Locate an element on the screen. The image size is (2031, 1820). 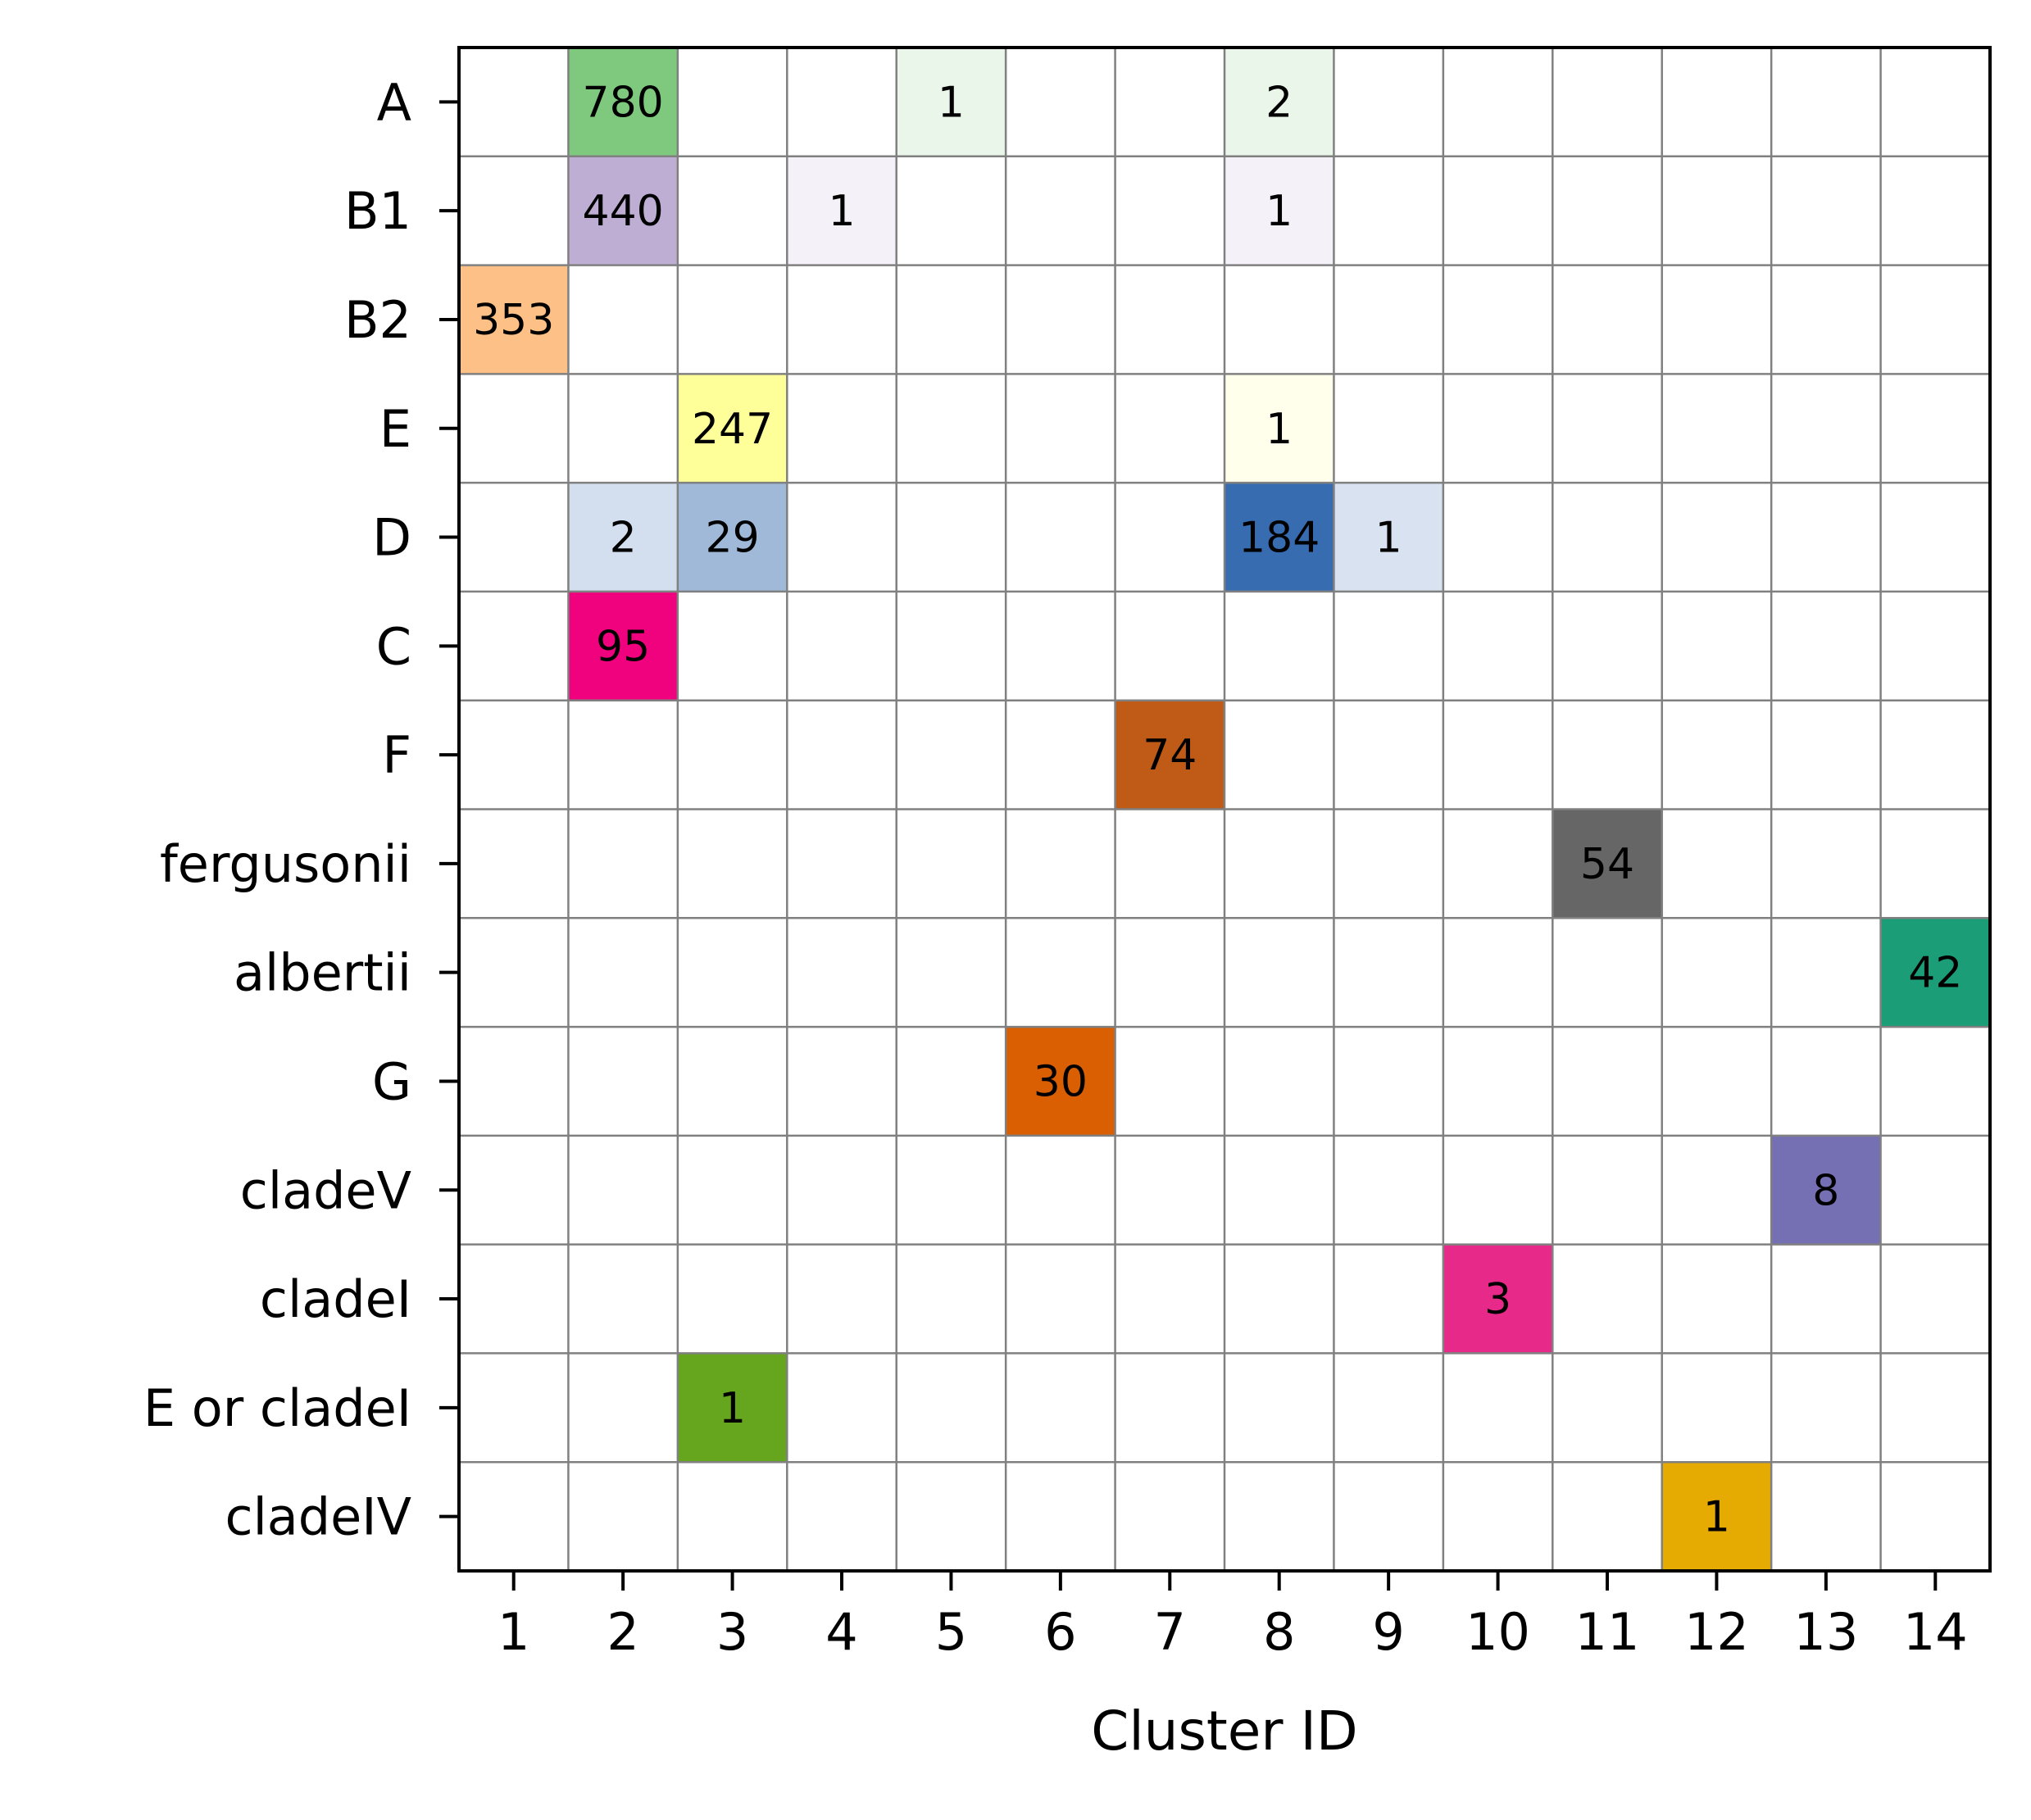
x-tick-label: 9 is located at coordinates (1388, 1632).